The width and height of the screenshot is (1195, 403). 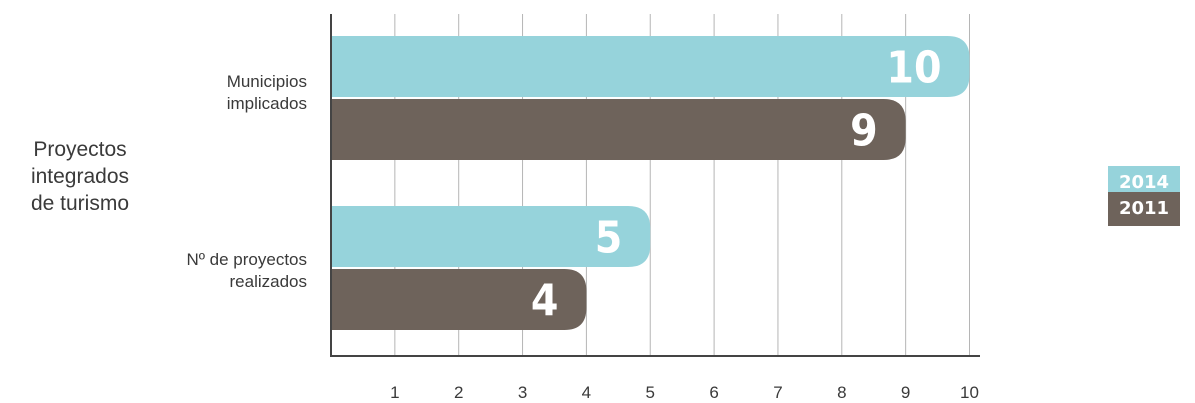 What do you see at coordinates (80, 203) in the screenshot?
I see `chart-title-line: de turismo` at bounding box center [80, 203].